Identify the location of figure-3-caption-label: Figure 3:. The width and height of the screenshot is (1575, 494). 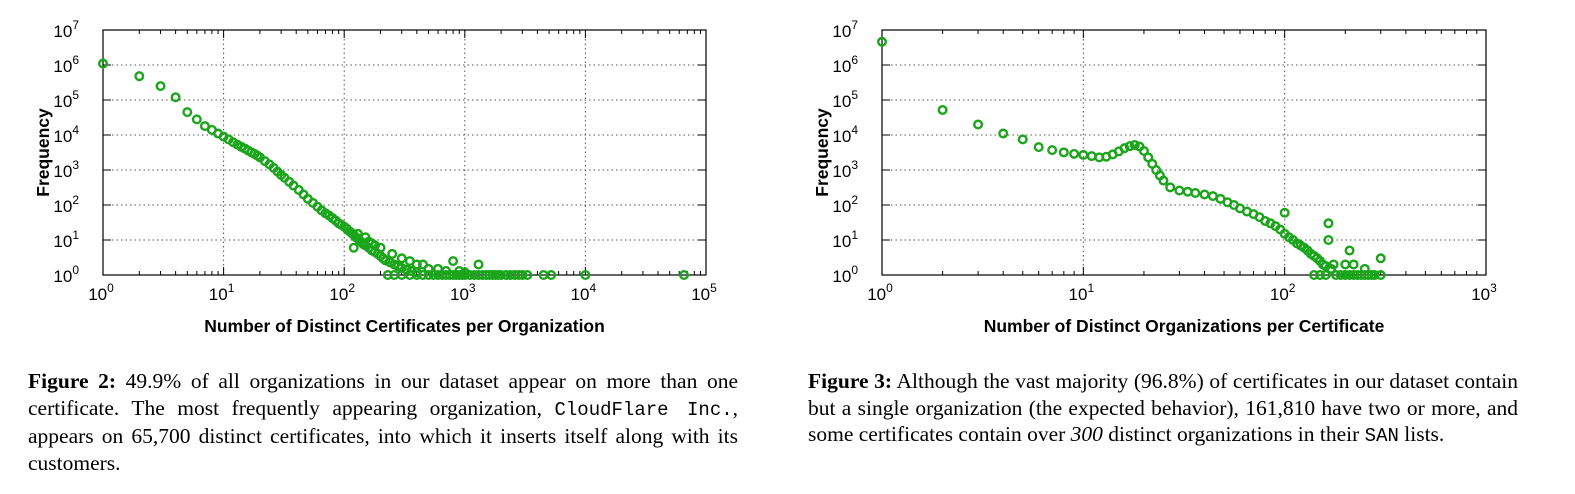
(850, 381).